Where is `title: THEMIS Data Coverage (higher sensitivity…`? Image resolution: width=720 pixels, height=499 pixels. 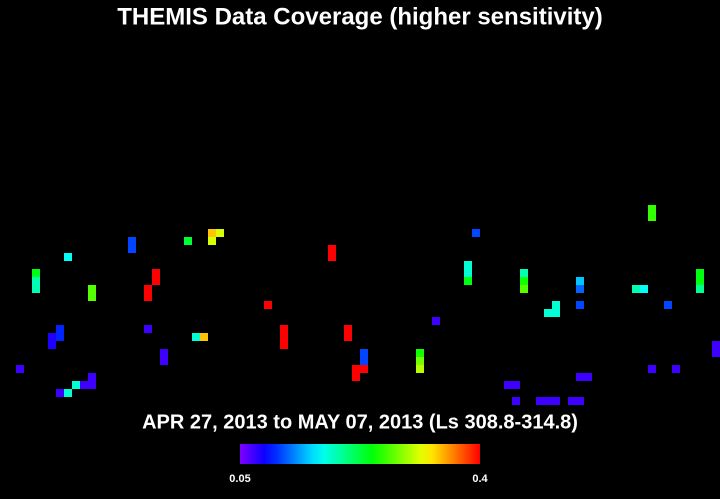 title: THEMIS Data Coverage (higher sensitivity… is located at coordinates (359, 16).